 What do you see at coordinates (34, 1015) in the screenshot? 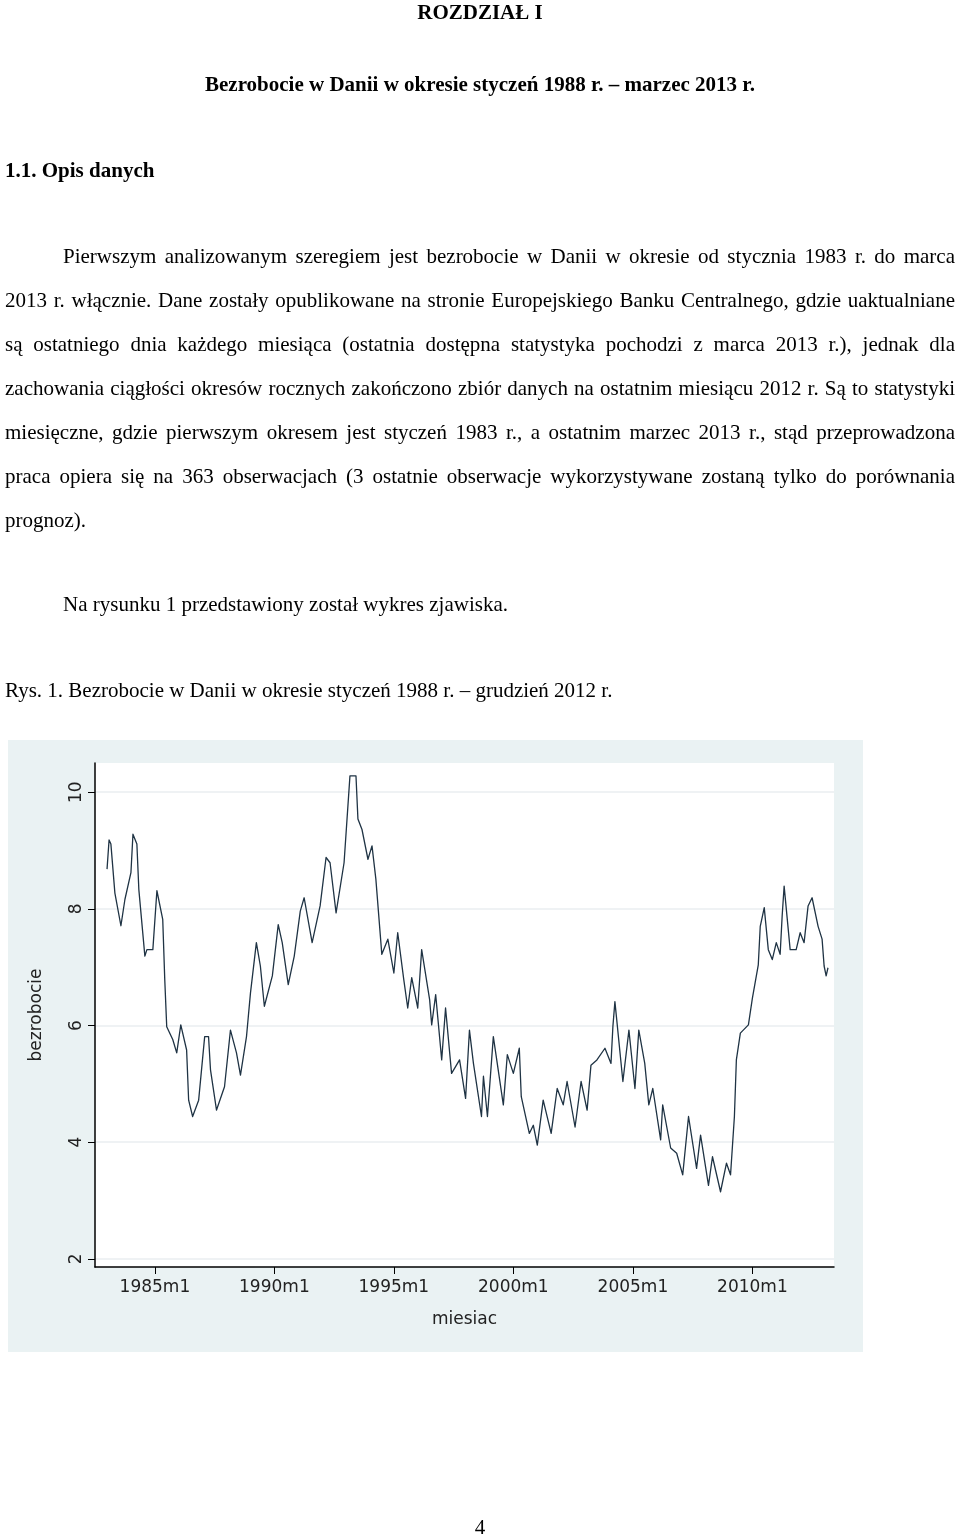
I see `y-axis-title: bezrobocie` at bounding box center [34, 1015].